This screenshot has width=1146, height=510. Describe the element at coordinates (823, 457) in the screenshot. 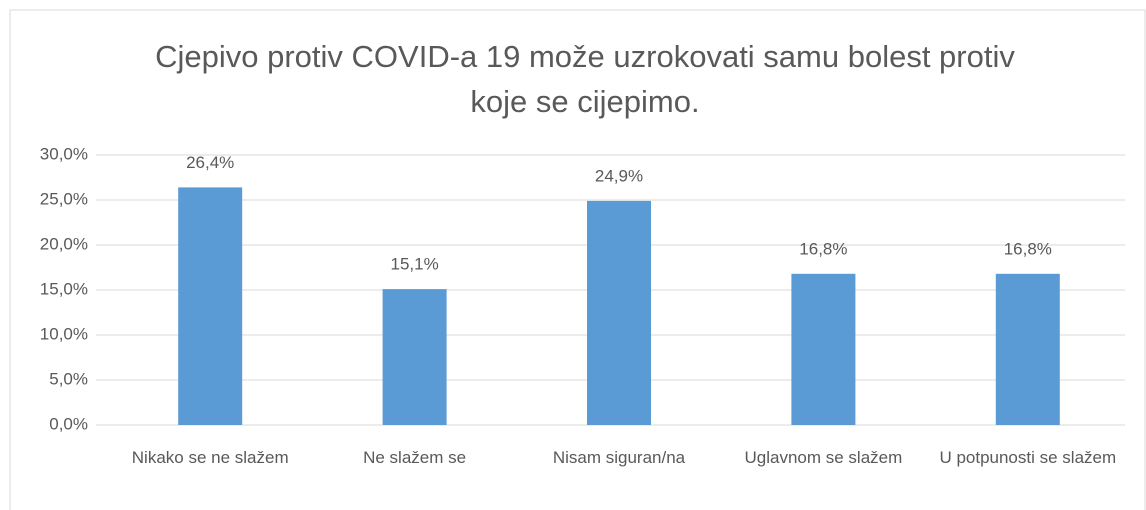

I see `x-tick-label: Uglavnom se slažem` at that location.